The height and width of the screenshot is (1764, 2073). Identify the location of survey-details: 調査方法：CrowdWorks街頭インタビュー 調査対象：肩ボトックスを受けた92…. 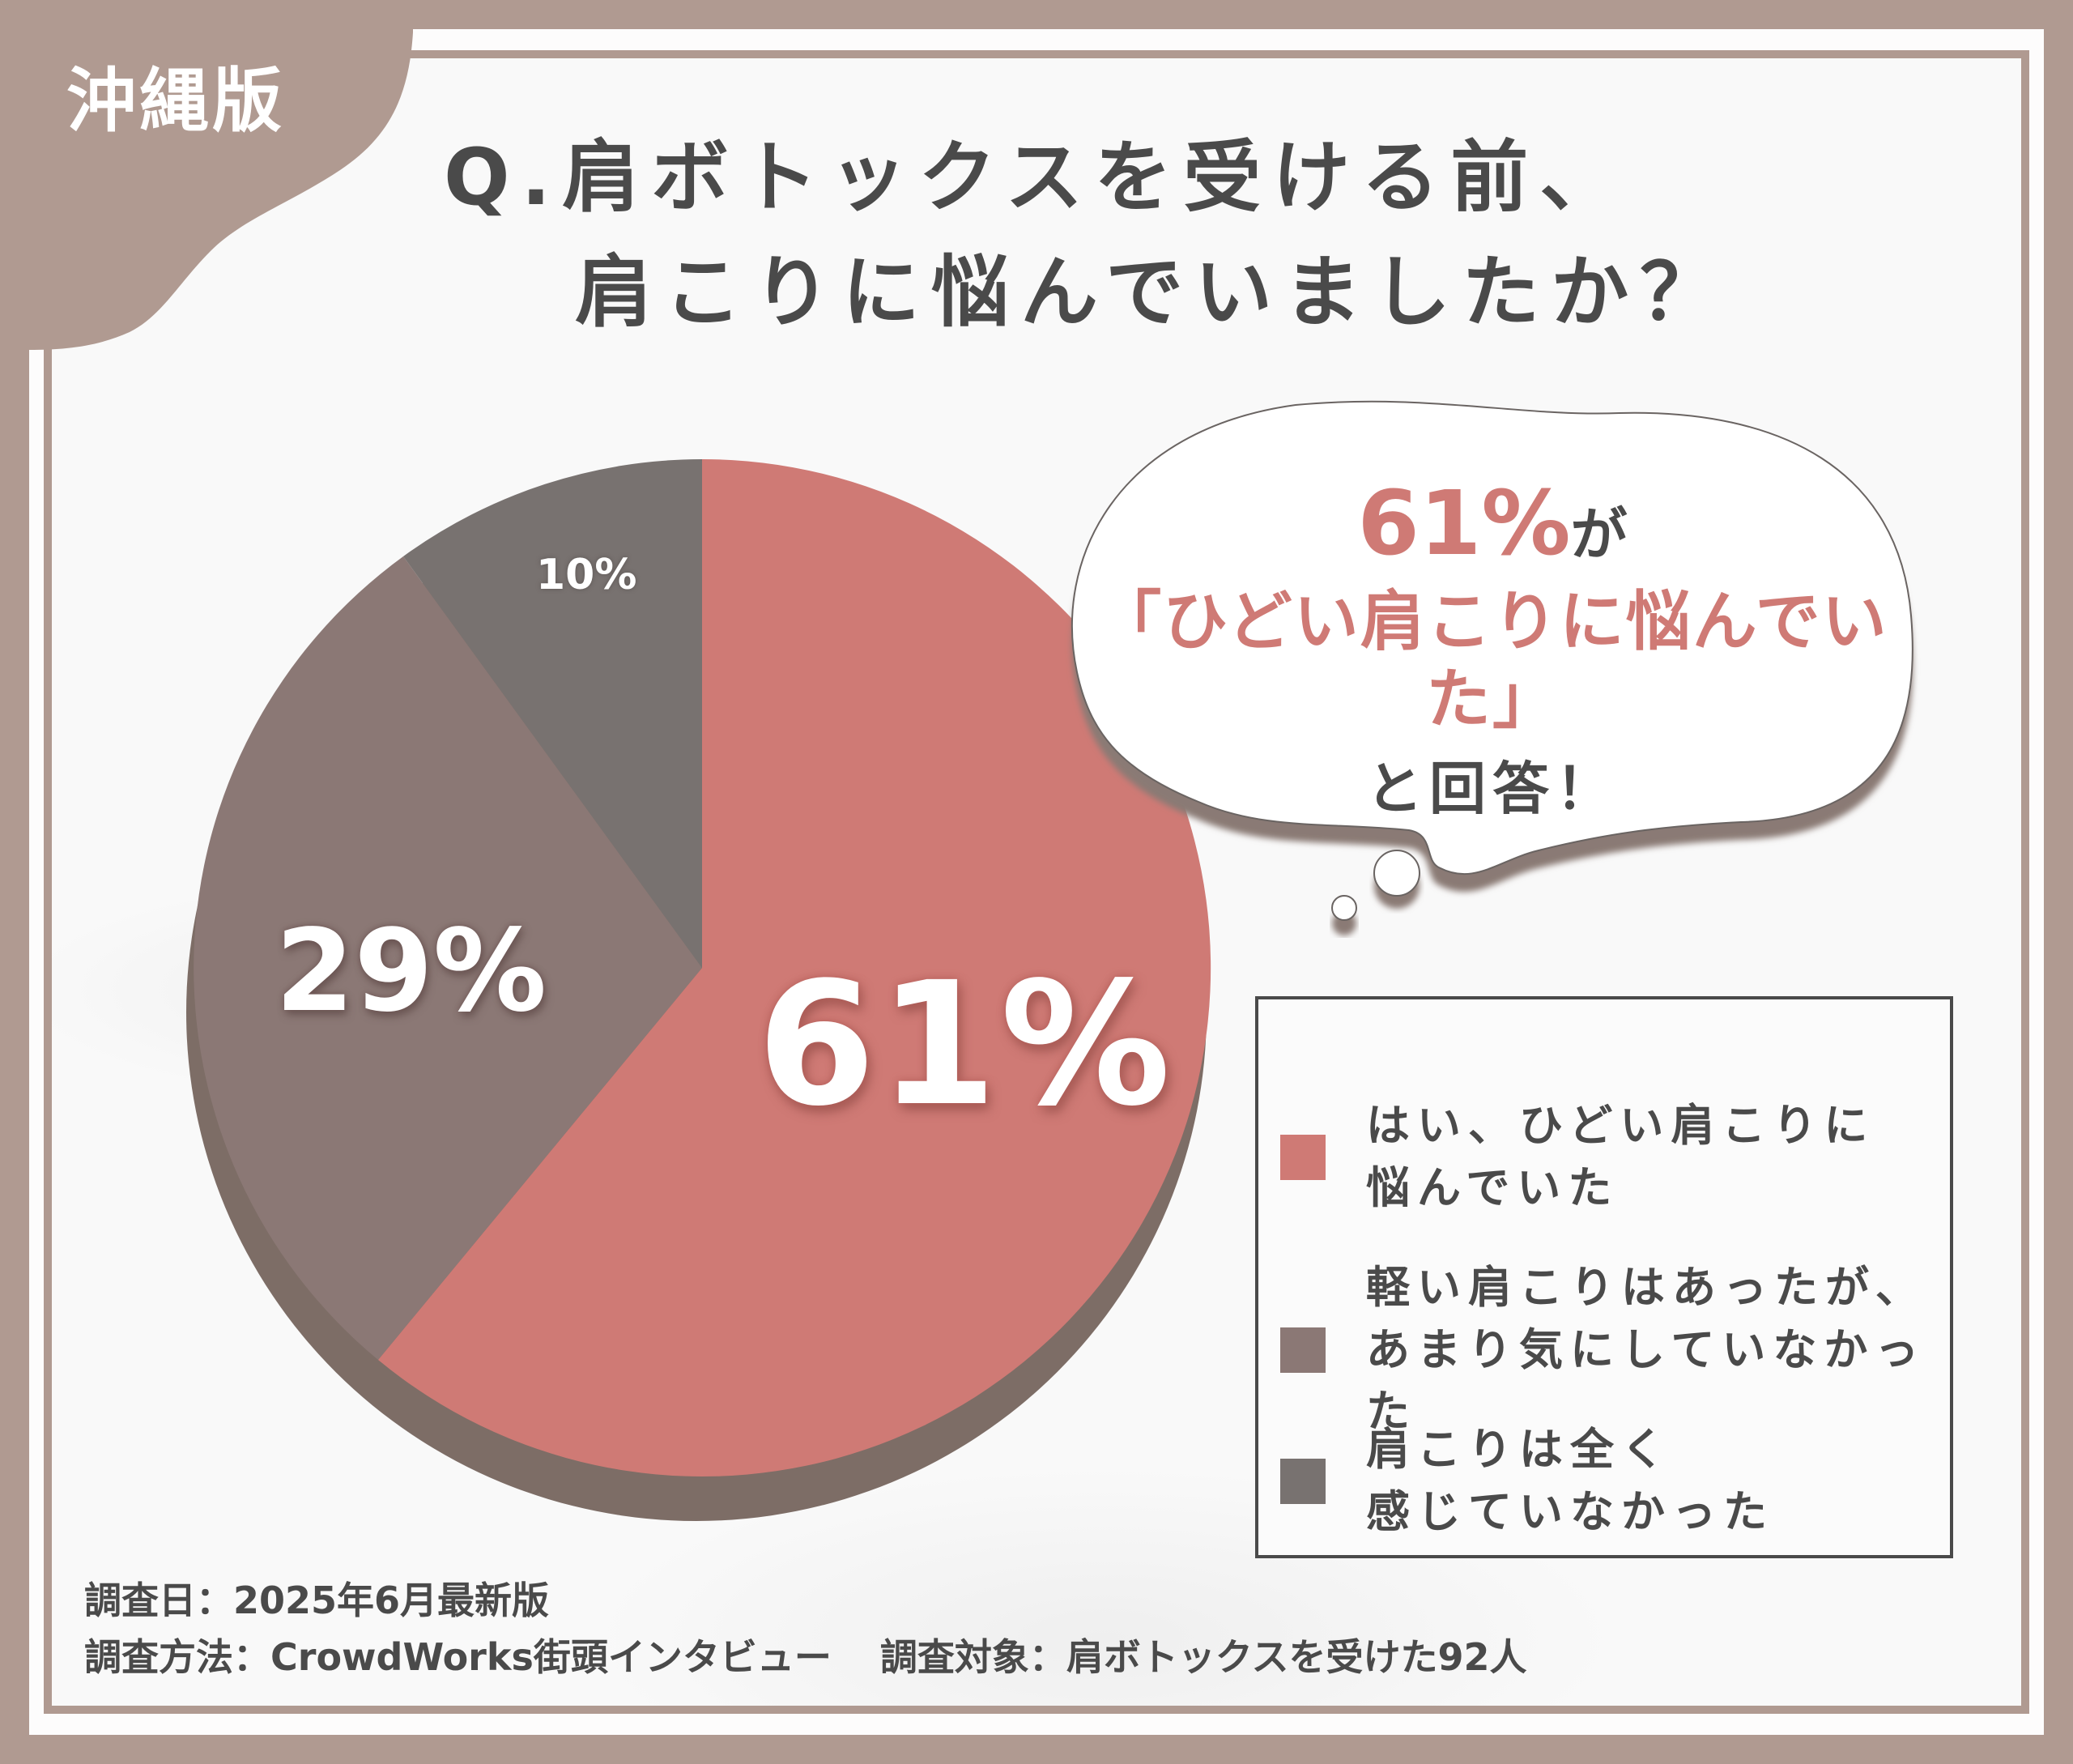
(805, 1658).